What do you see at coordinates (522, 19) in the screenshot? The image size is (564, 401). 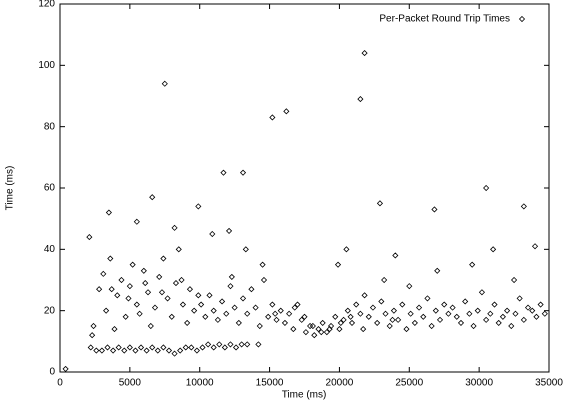 I see `legend-marker` at bounding box center [522, 19].